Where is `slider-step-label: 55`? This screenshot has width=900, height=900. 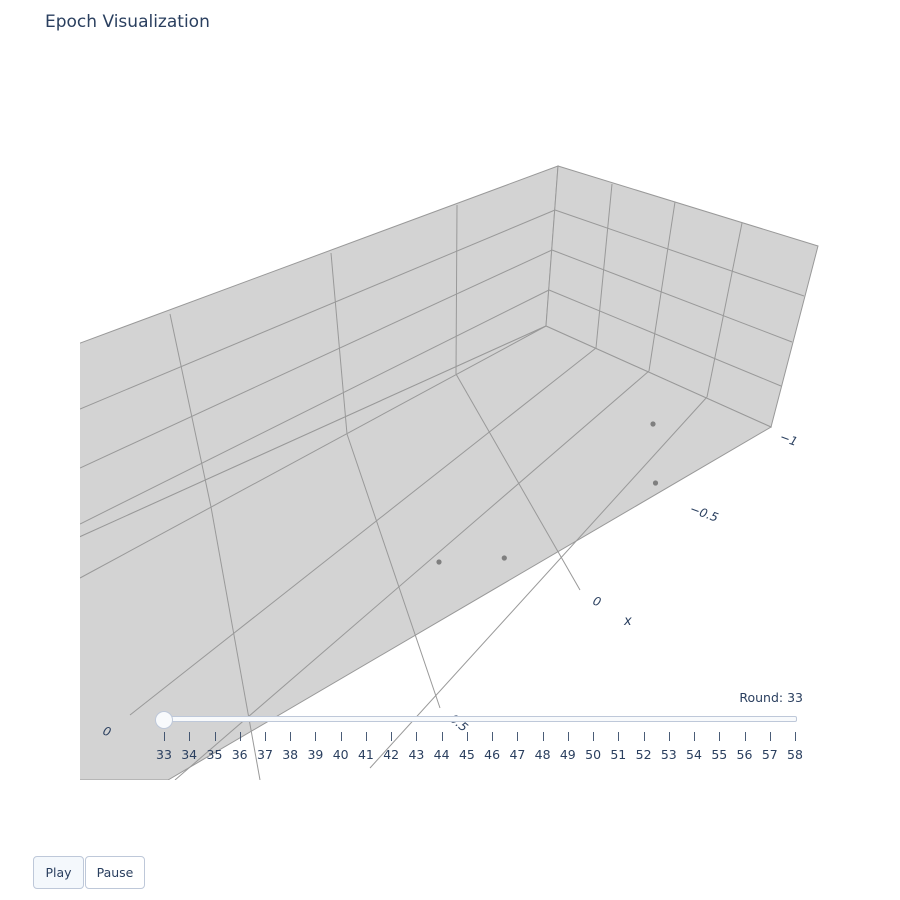 slider-step-label: 55 is located at coordinates (719, 754).